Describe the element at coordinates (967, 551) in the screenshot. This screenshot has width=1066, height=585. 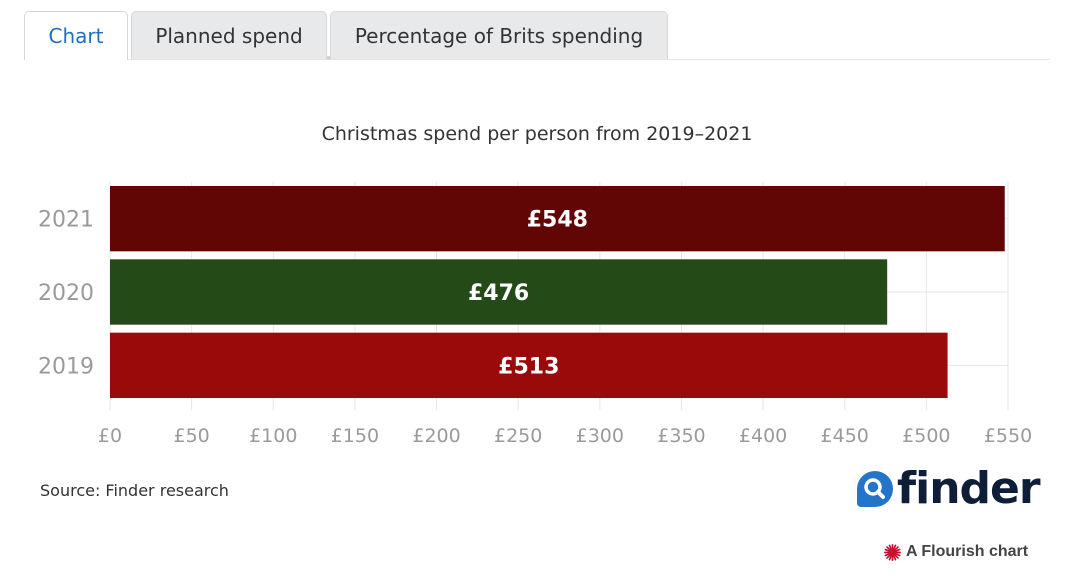
I see `flourish-label: A Flourish chart` at that location.